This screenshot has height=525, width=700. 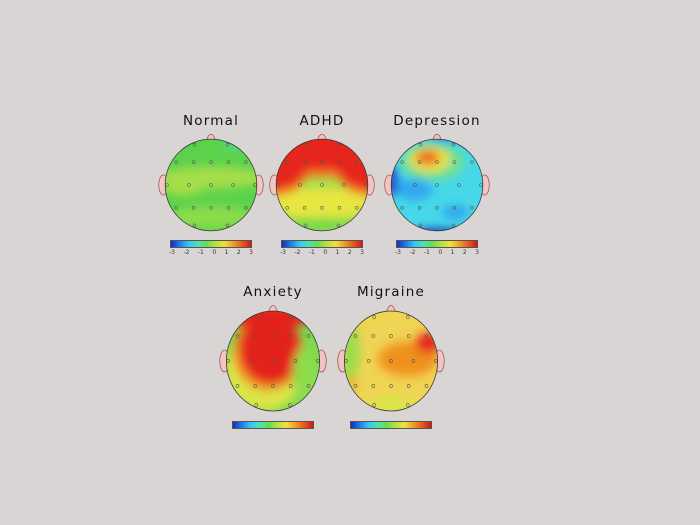 I want to click on map-title: Migraine, so click(x=390, y=292).